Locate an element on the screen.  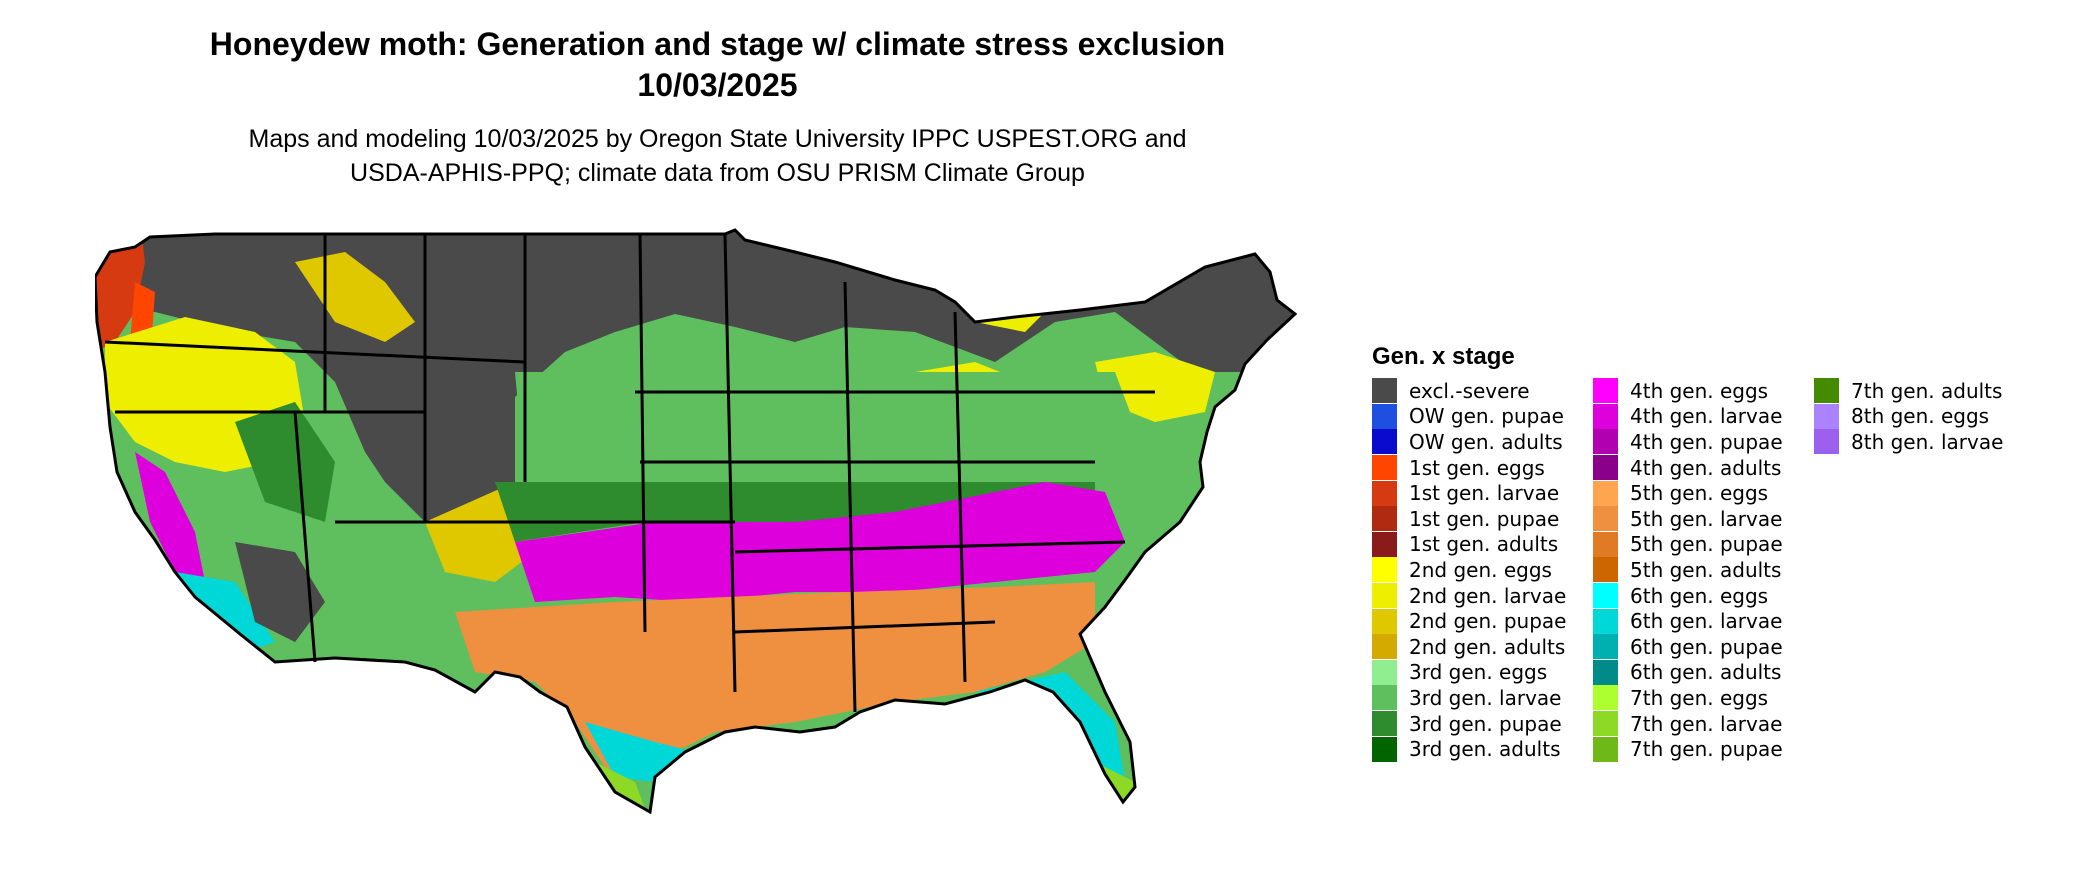
legend-label: 3rd gen. larvae is located at coordinates (1485, 697).